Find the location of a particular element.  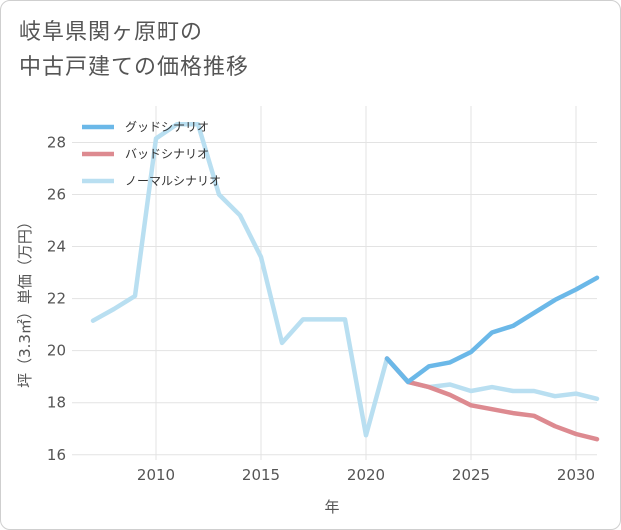

y-tick-label: 16 is located at coordinates (56, 455).